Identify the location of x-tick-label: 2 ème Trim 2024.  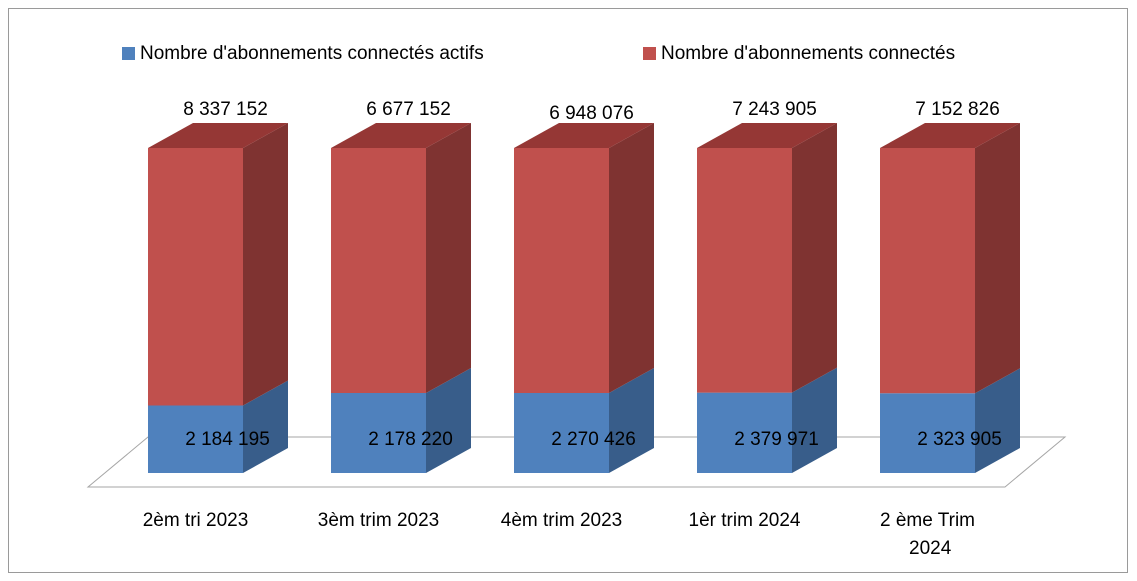
(927, 534).